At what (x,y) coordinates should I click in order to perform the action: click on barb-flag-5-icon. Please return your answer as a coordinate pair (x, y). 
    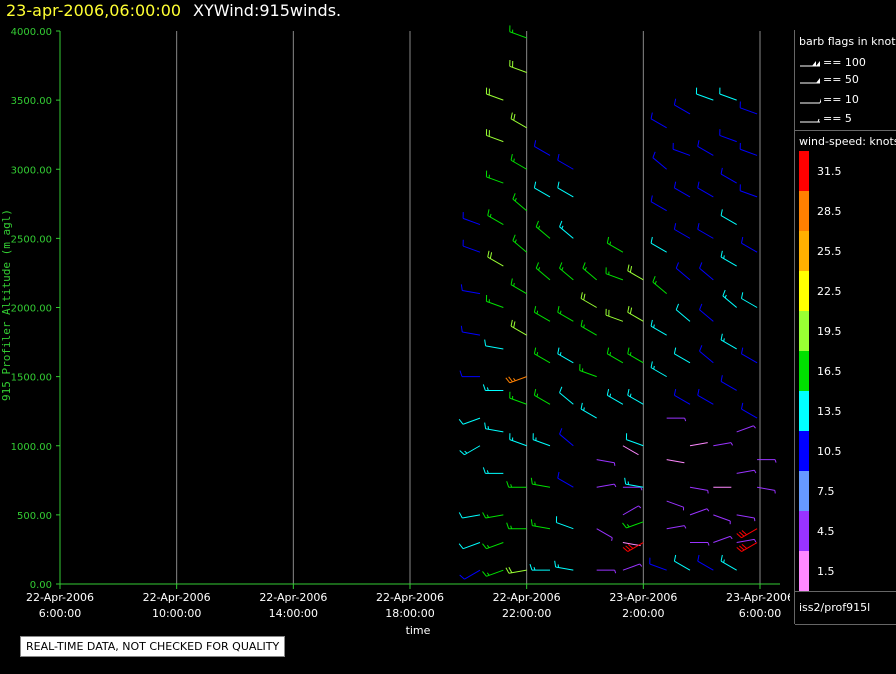
    Looking at the image, I should click on (810, 120).